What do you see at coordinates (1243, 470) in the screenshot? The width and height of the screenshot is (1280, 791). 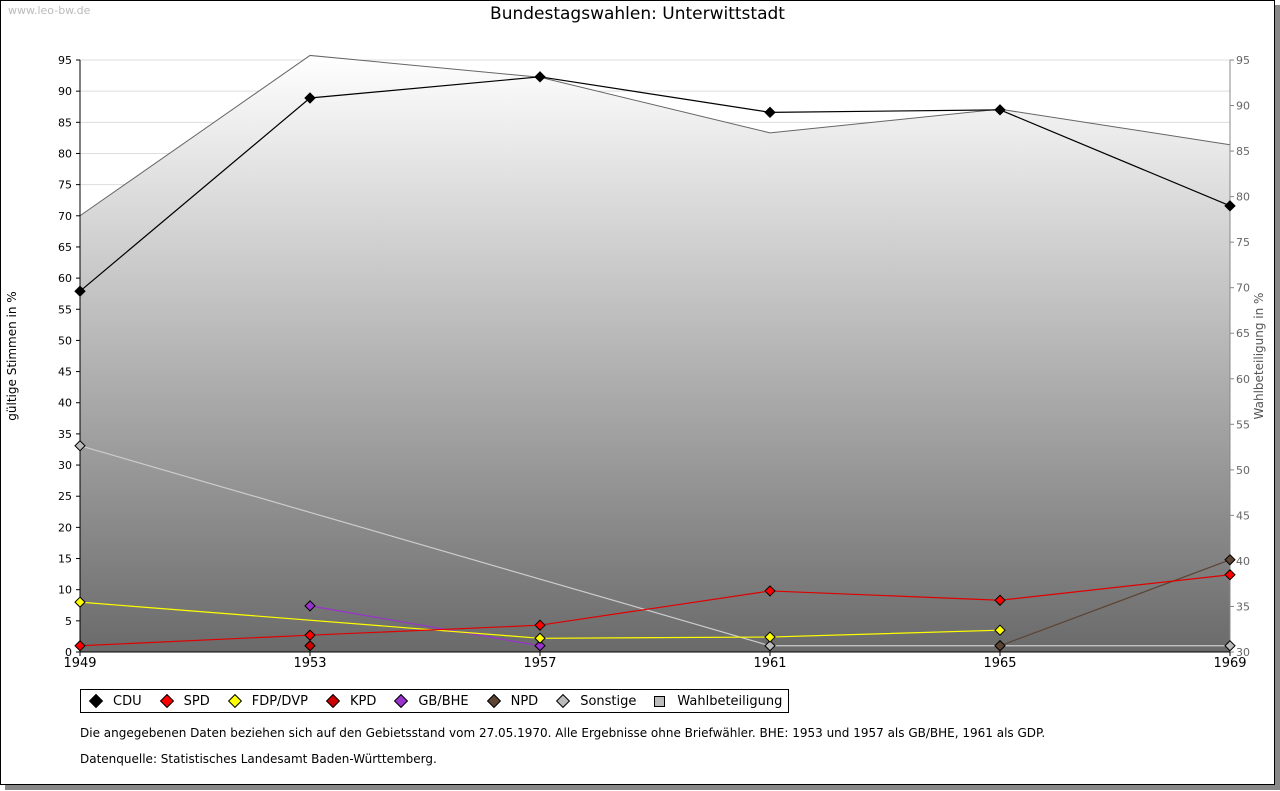 I see `y2-tick-label: 50` at bounding box center [1243, 470].